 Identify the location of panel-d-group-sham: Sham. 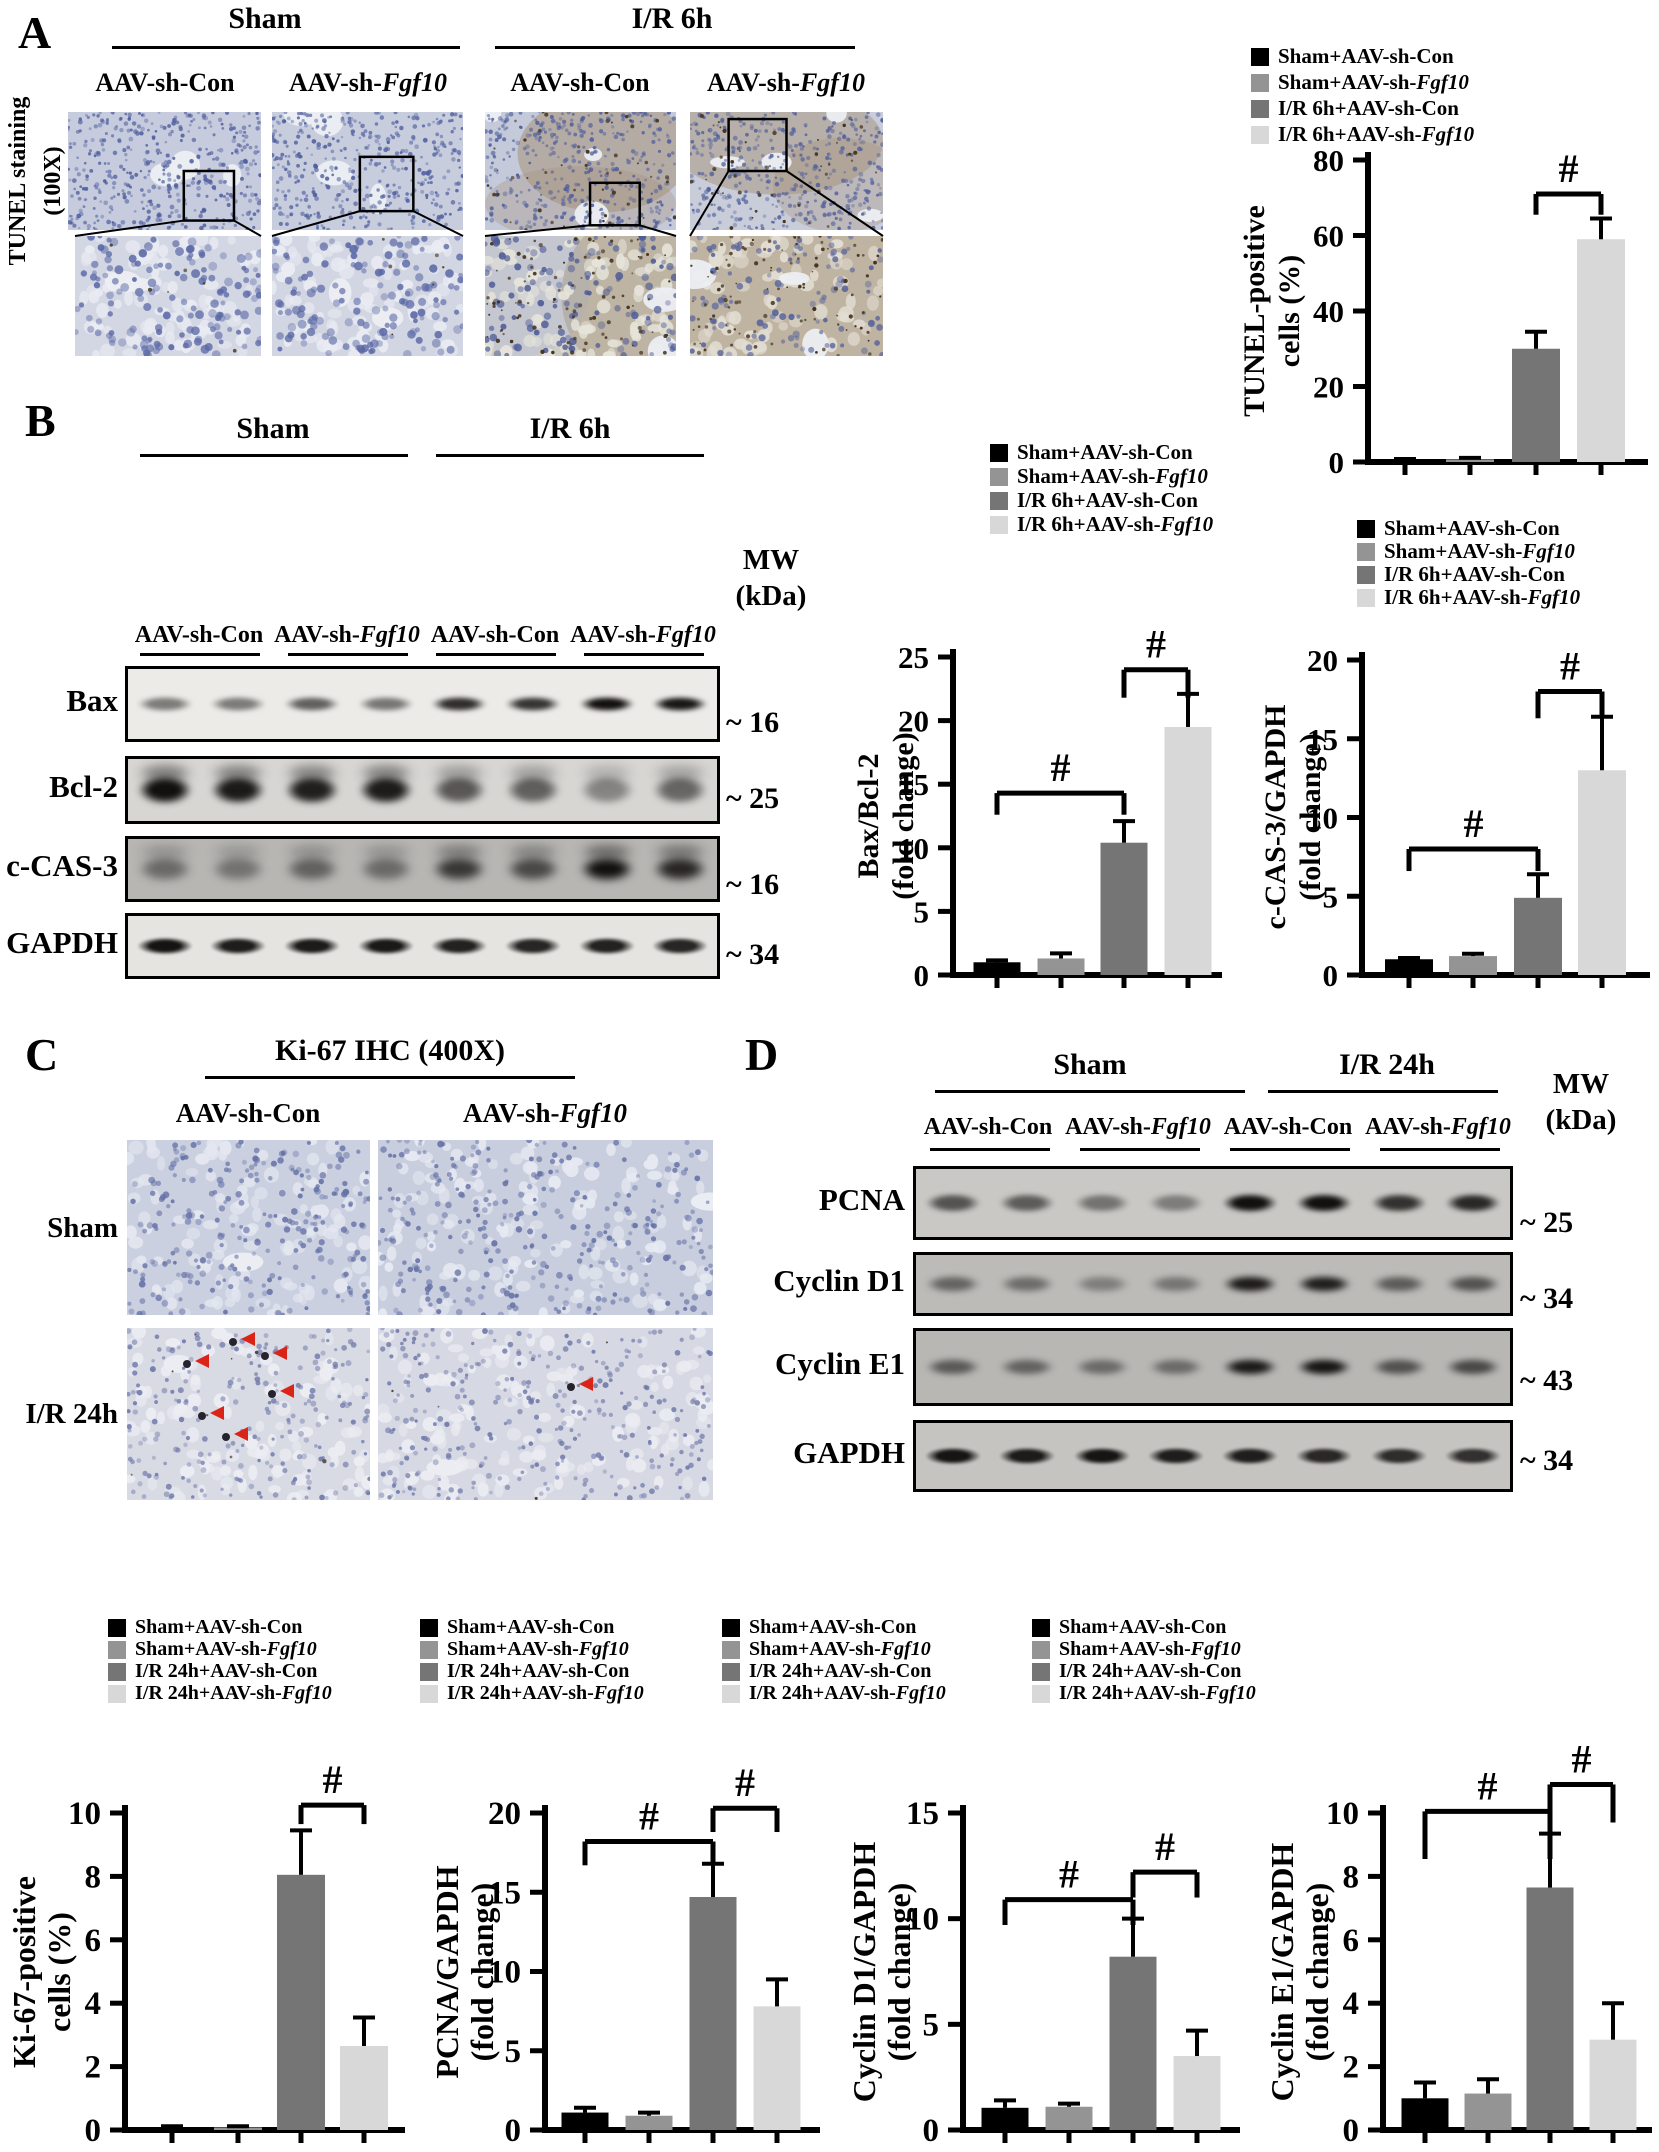
(1090, 1064).